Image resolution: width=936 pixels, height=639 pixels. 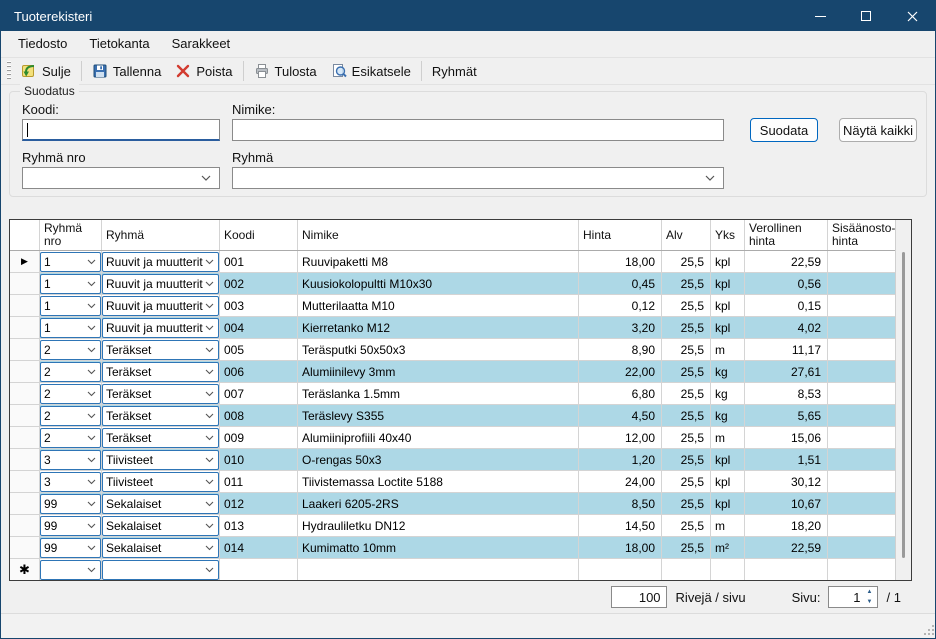 What do you see at coordinates (285, 71) in the screenshot?
I see `toolbar-button-tulosta: Tulosta` at bounding box center [285, 71].